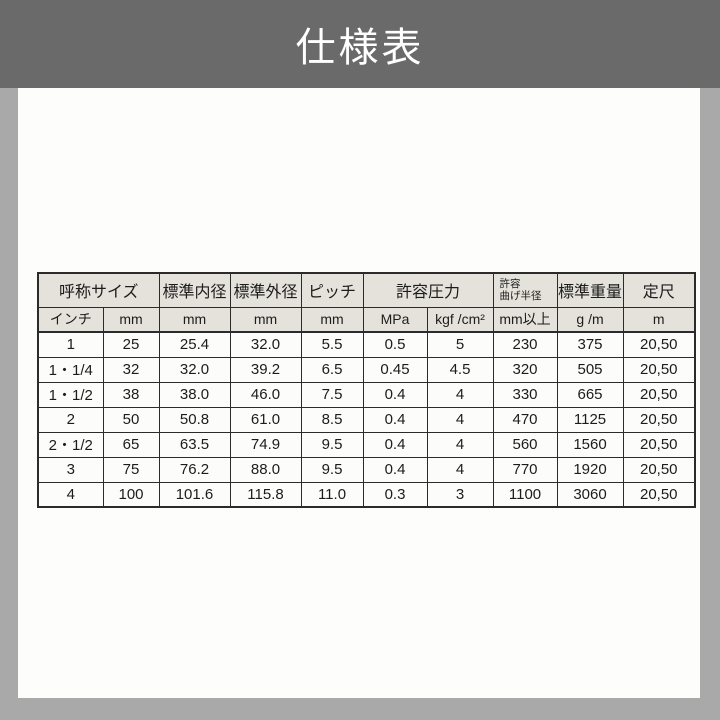 This screenshot has width=720, height=720. What do you see at coordinates (70, 319) in the screenshot?
I see `unit-inch: インチ` at bounding box center [70, 319].